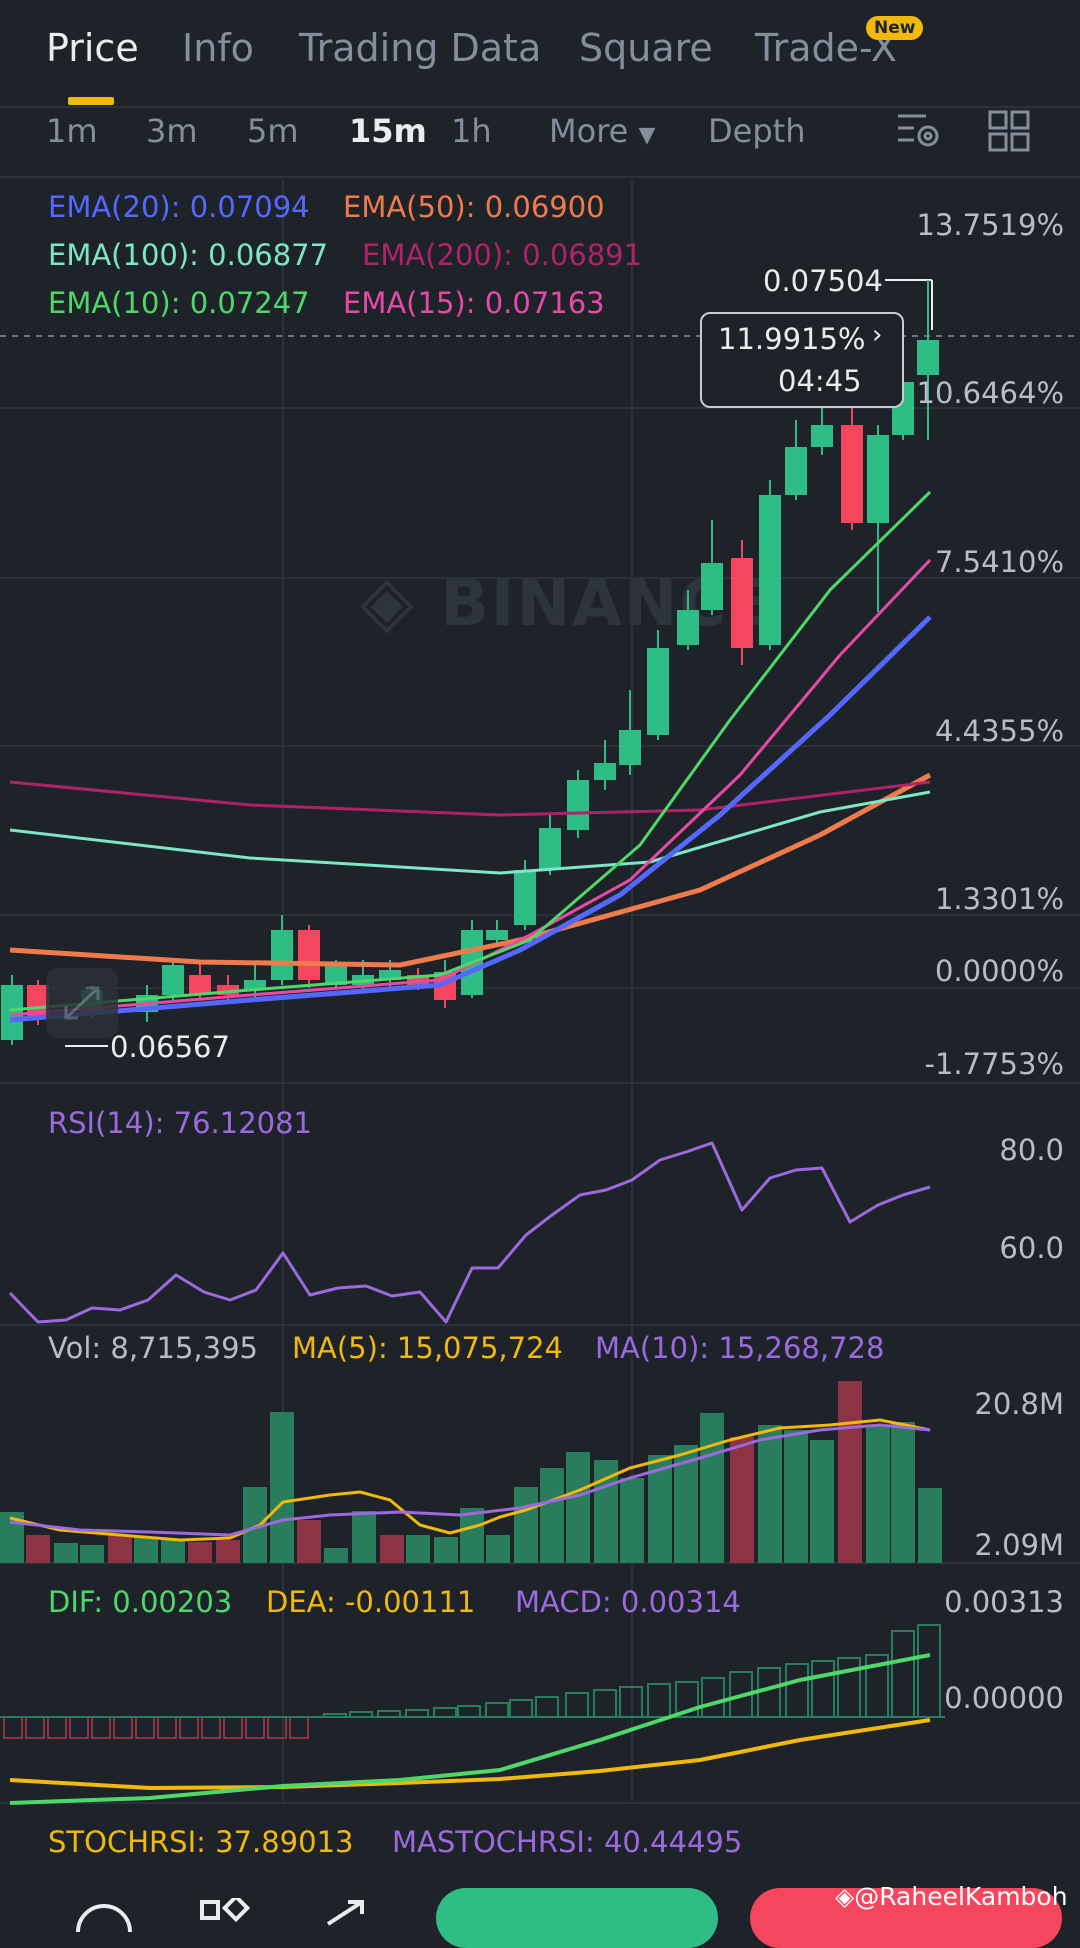  I want to click on ema100-legend: EMA(100): 0.06877, so click(188, 255).